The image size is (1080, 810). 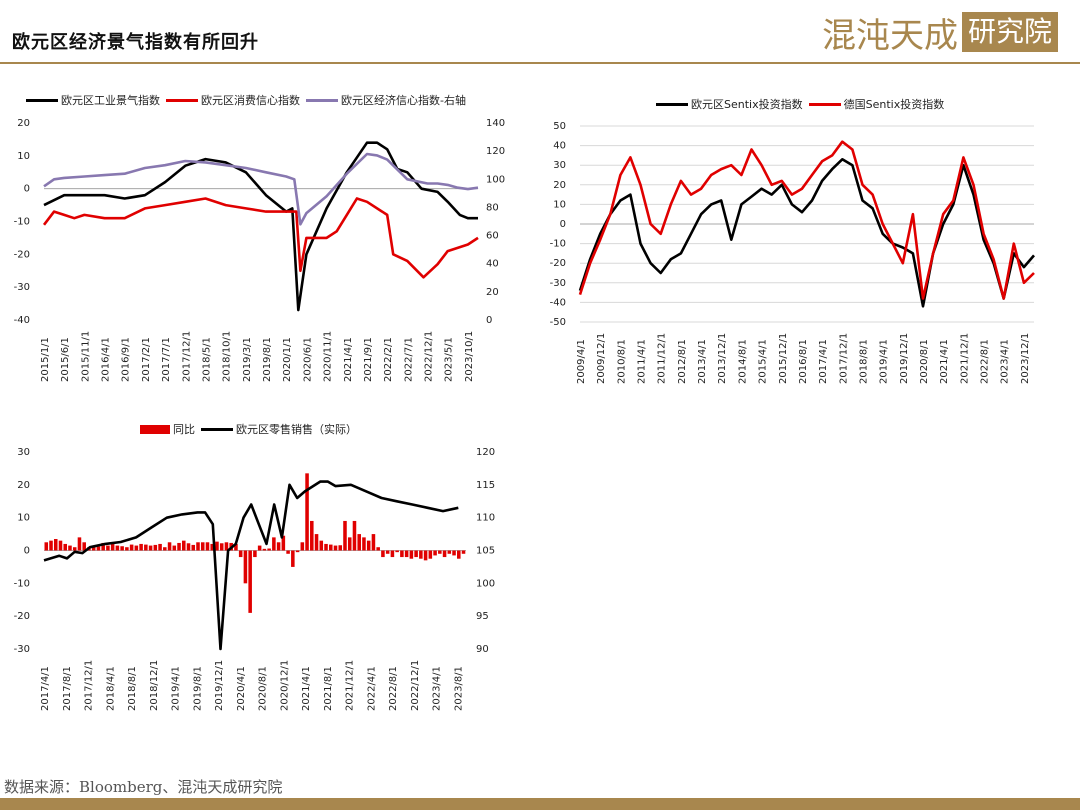 I want to click on chart1-xtick: 2017/7/1, so click(x=166, y=359).